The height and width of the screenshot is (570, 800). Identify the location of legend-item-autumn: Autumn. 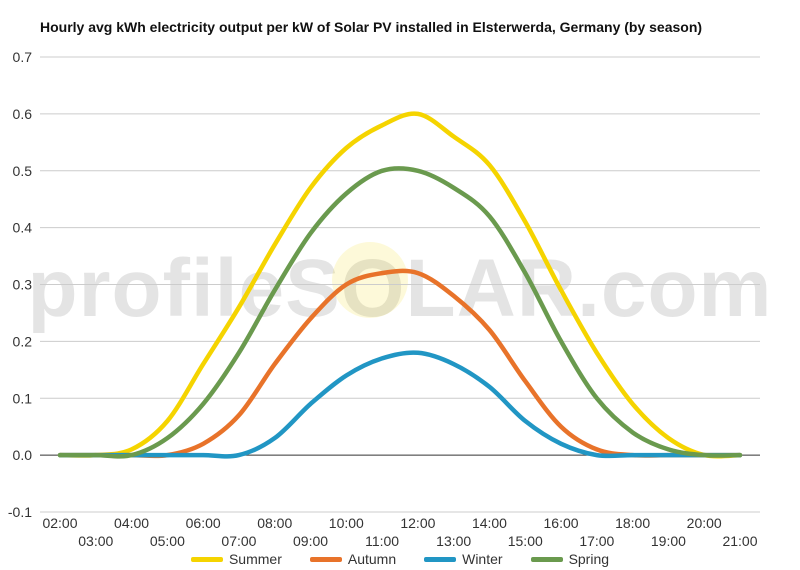
(353, 559).